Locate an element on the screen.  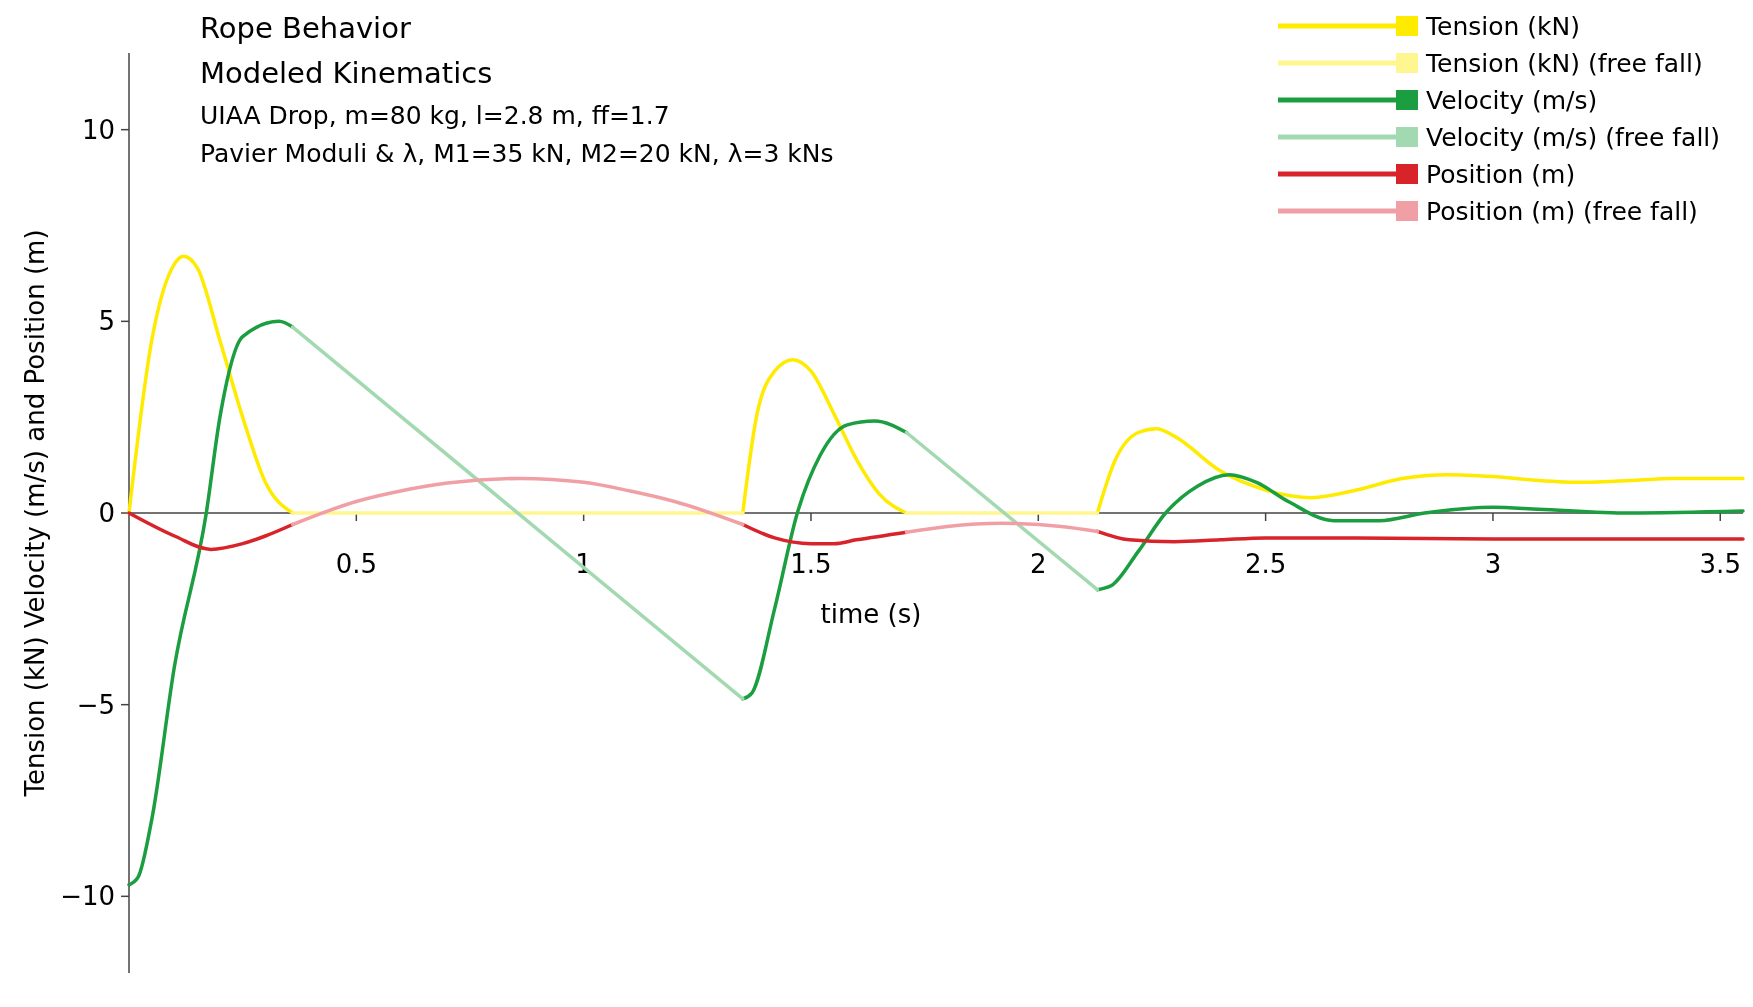
x-tick-label: 2.5 is located at coordinates (1265, 564).